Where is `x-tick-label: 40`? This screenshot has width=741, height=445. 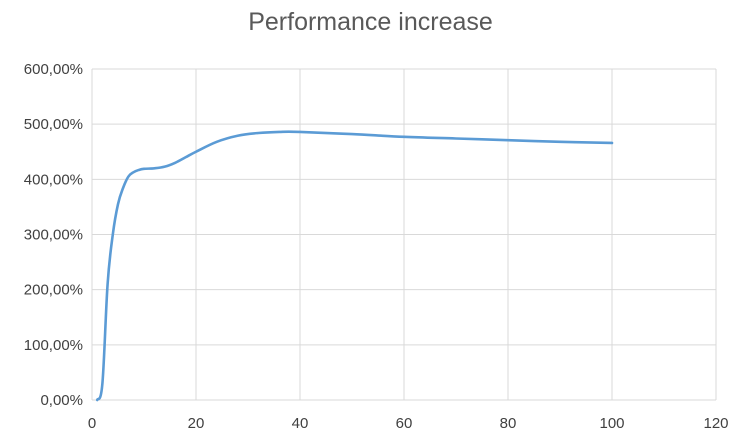
x-tick-label: 40 is located at coordinates (300, 423).